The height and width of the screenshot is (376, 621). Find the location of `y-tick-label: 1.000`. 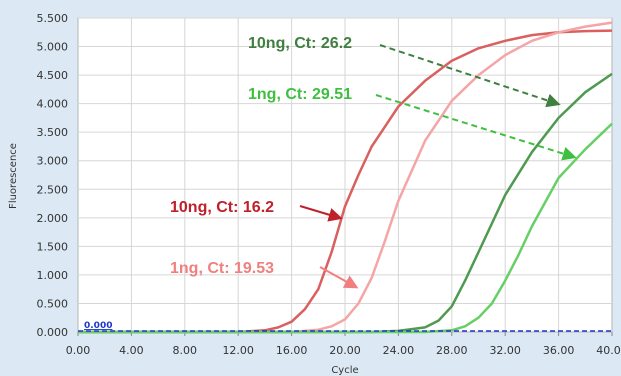

y-tick-label: 1.000 is located at coordinates (53, 275).